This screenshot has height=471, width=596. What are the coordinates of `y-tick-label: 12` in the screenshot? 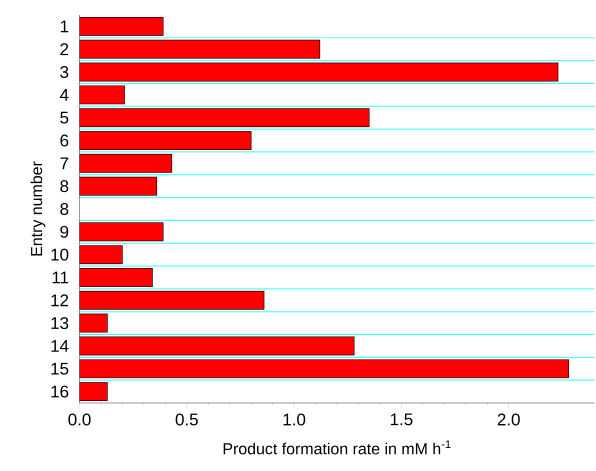 It's located at (59, 300).